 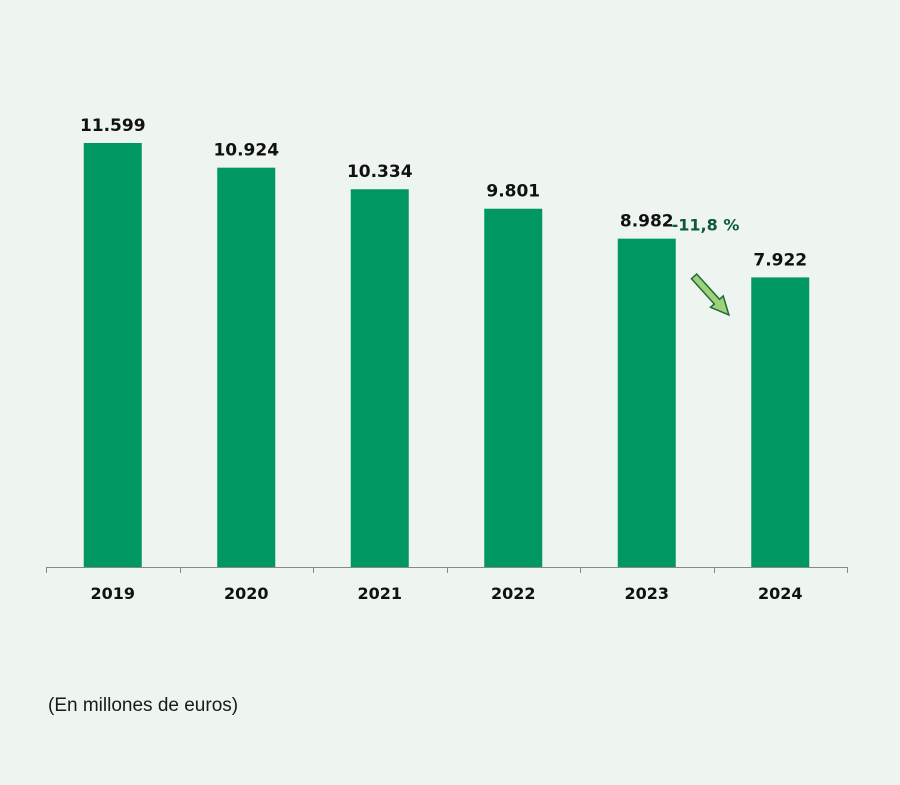 What do you see at coordinates (646, 402) in the screenshot?
I see `bar-2023` at bounding box center [646, 402].